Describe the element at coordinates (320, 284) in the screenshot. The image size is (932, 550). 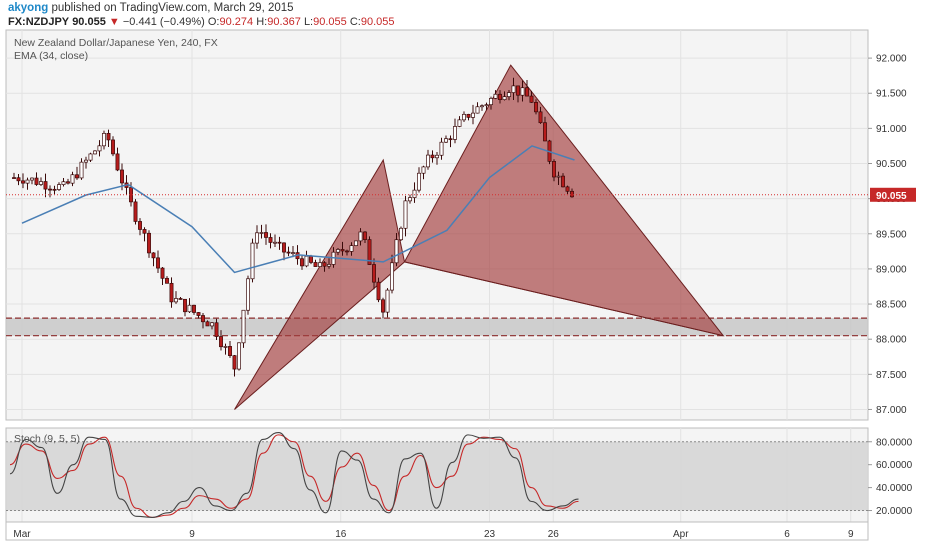
I see `pattern-triangle-xab` at that location.